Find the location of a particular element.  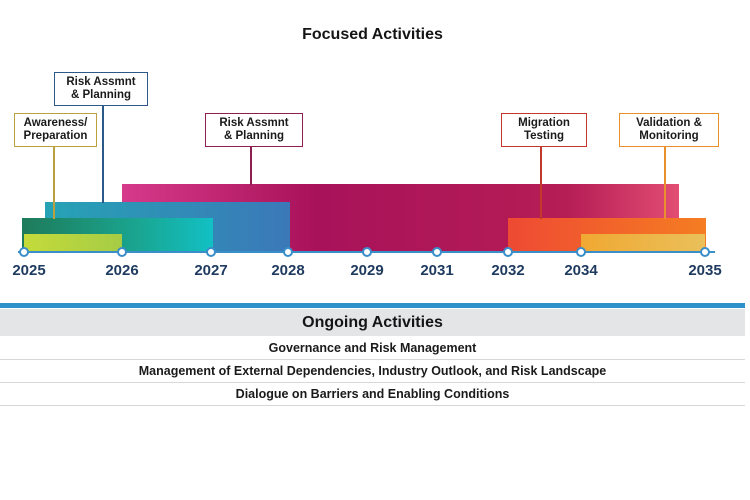

callout-risk-assessment-1: Risk Assmnt & Planning is located at coordinates (101, 89).